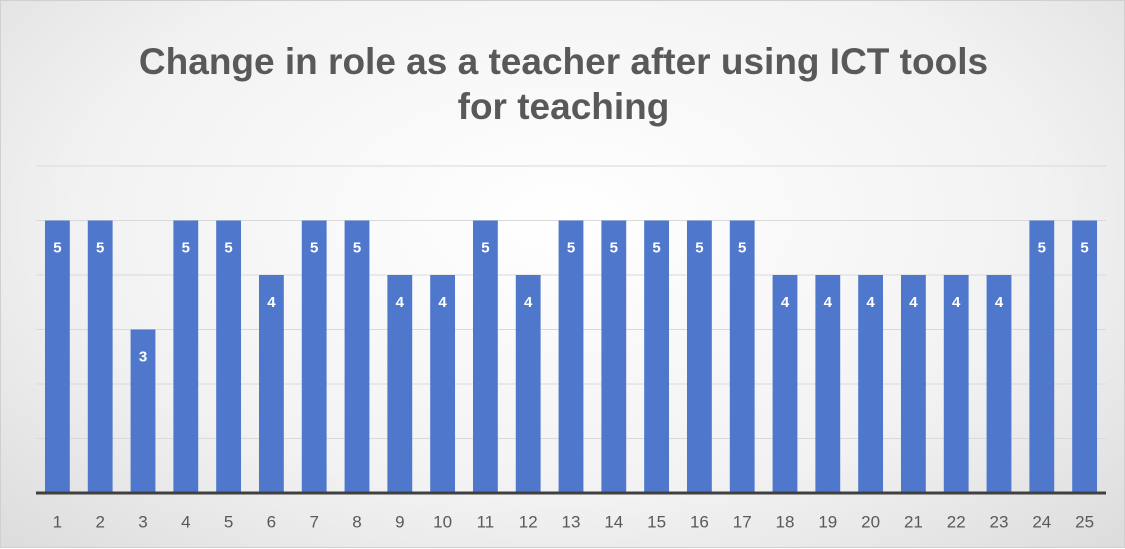 This screenshot has height=549, width=1125. What do you see at coordinates (571, 521) in the screenshot?
I see `x-tick-label: 13` at bounding box center [571, 521].